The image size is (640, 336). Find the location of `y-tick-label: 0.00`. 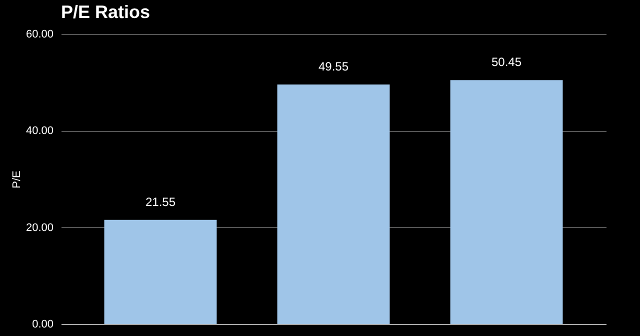

y-tick-label: 0.00 is located at coordinates (43, 324).